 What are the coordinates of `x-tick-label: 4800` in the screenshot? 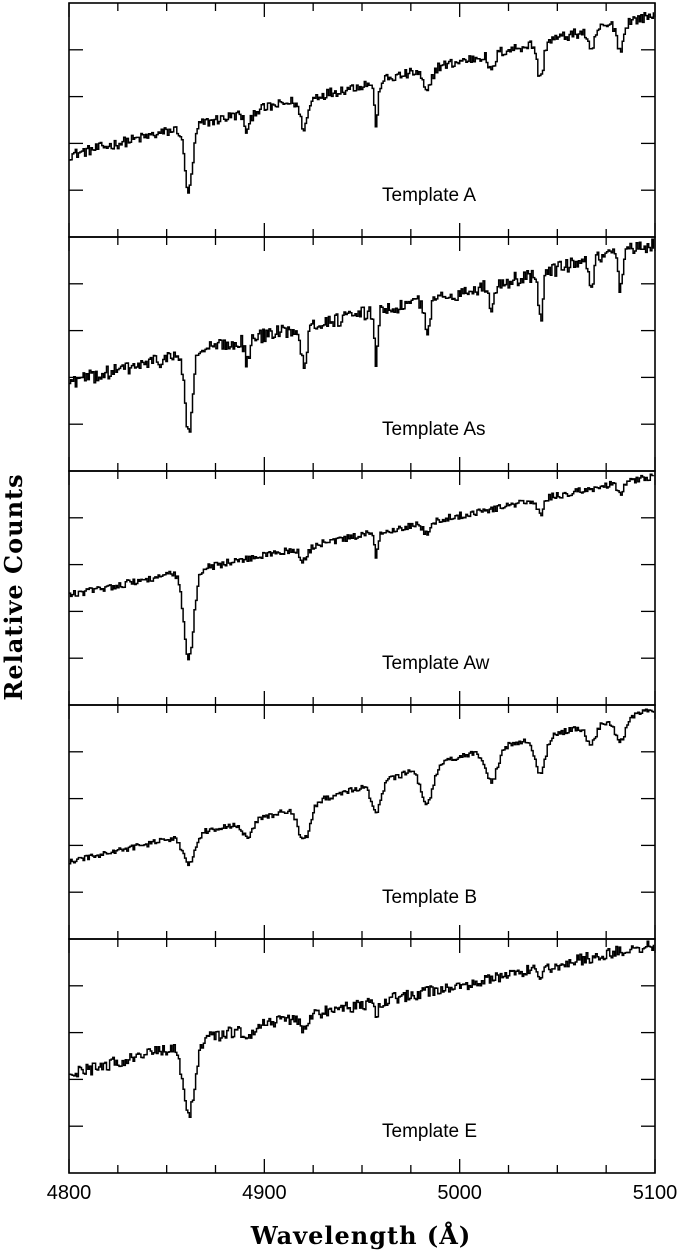 It's located at (69, 1193).